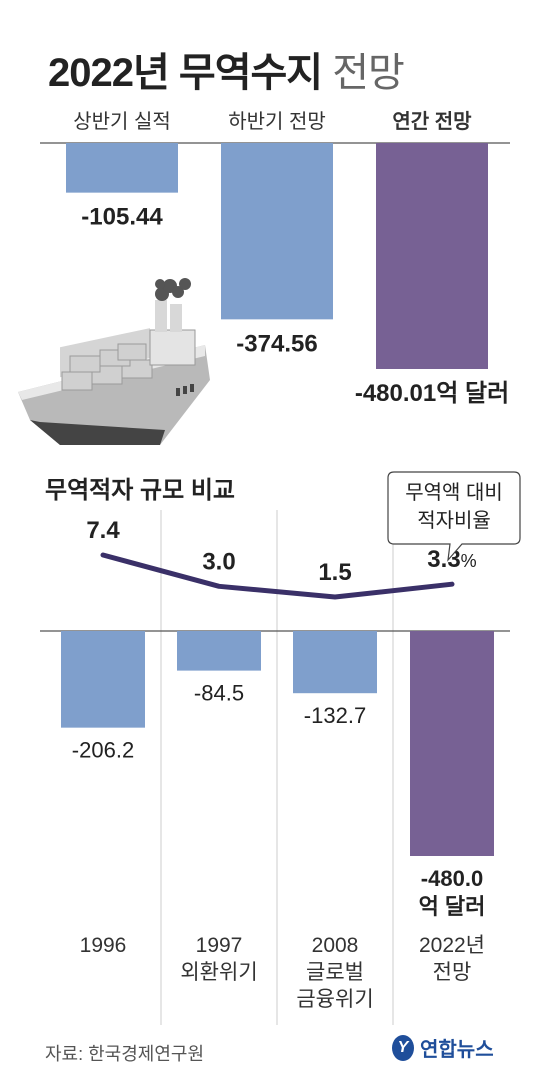  I want to click on logo: Y 연합뉴스, so click(443, 1047).